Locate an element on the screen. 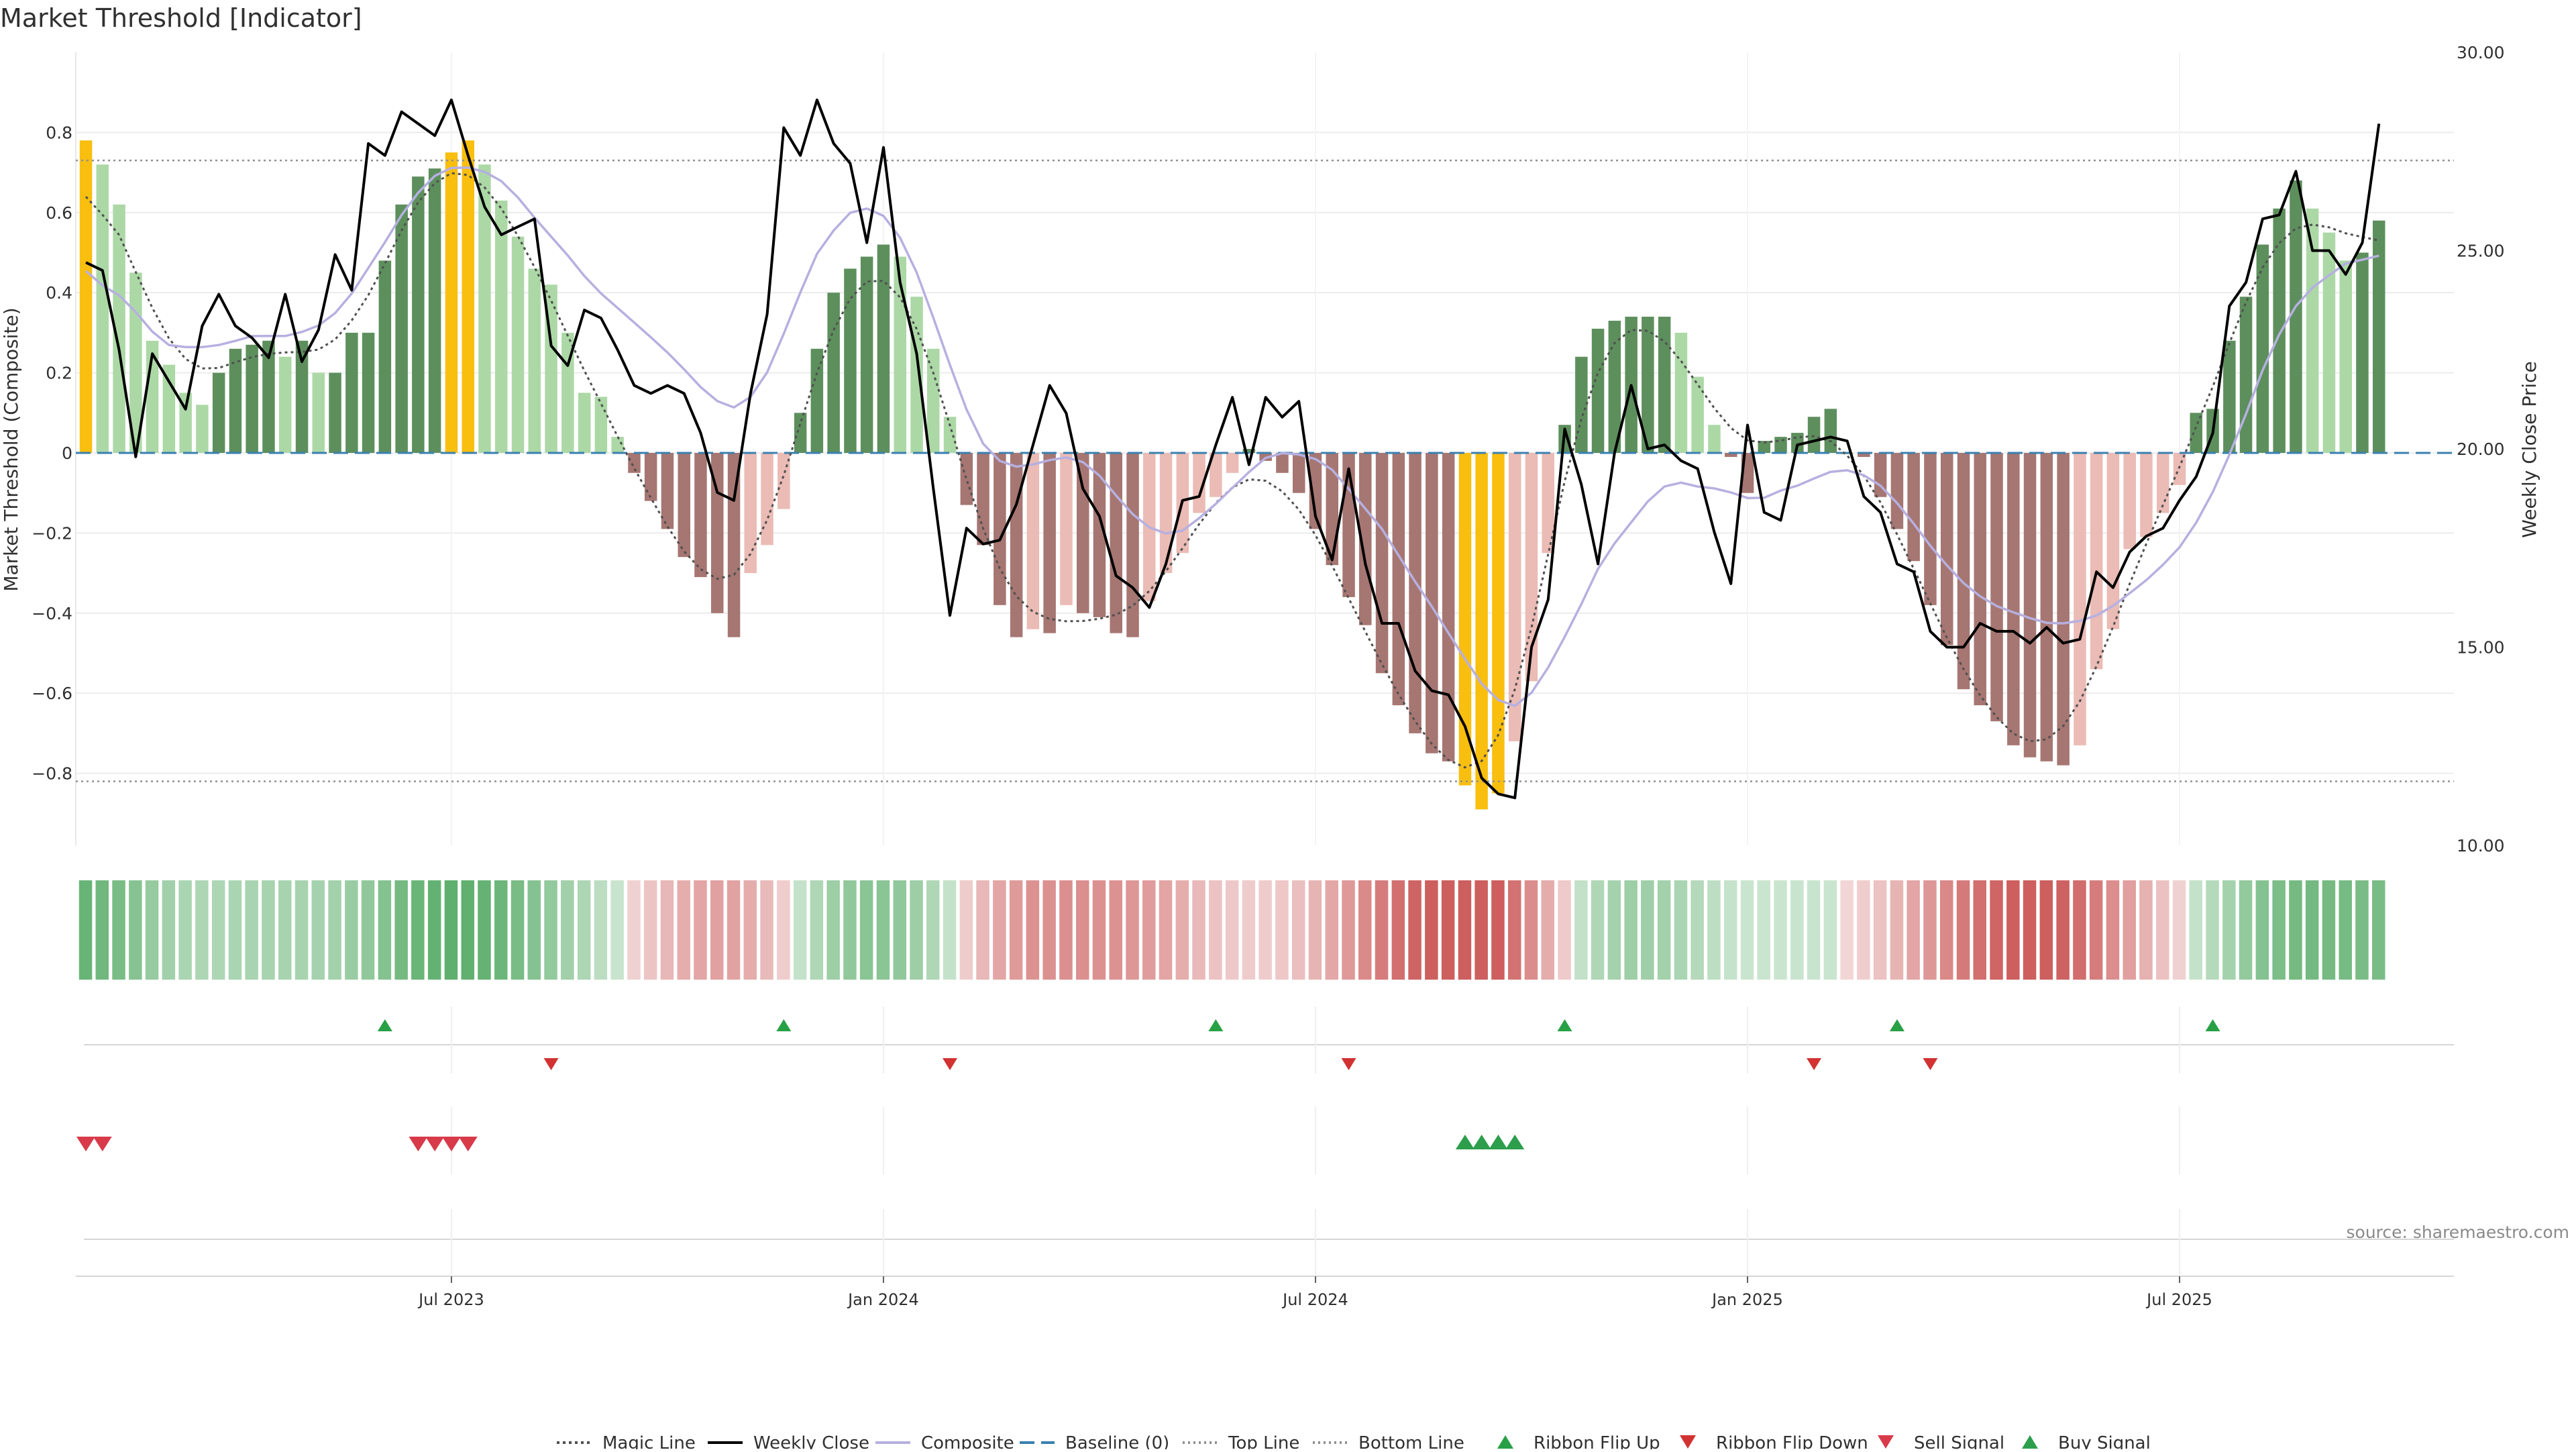 The image size is (2576, 1452). legend-swatch-sell is located at coordinates (1886, 1442).